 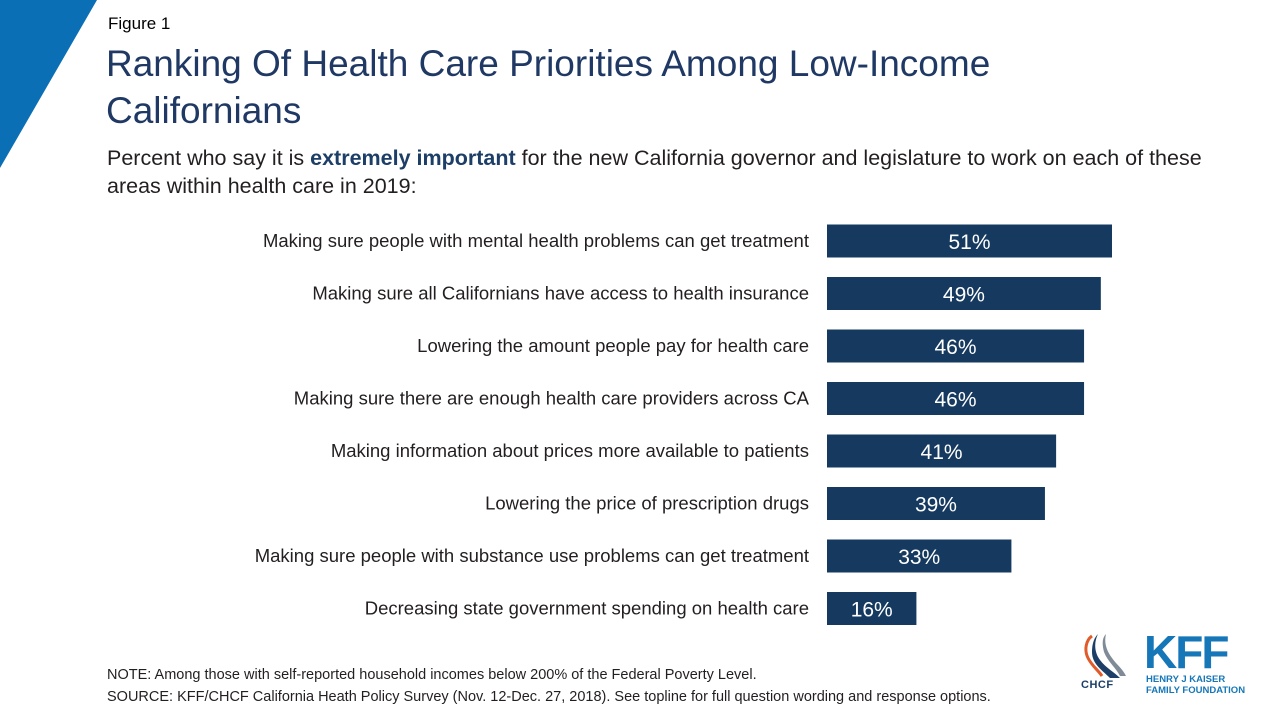 I want to click on bar-value-label: 16%, so click(x=872, y=610).